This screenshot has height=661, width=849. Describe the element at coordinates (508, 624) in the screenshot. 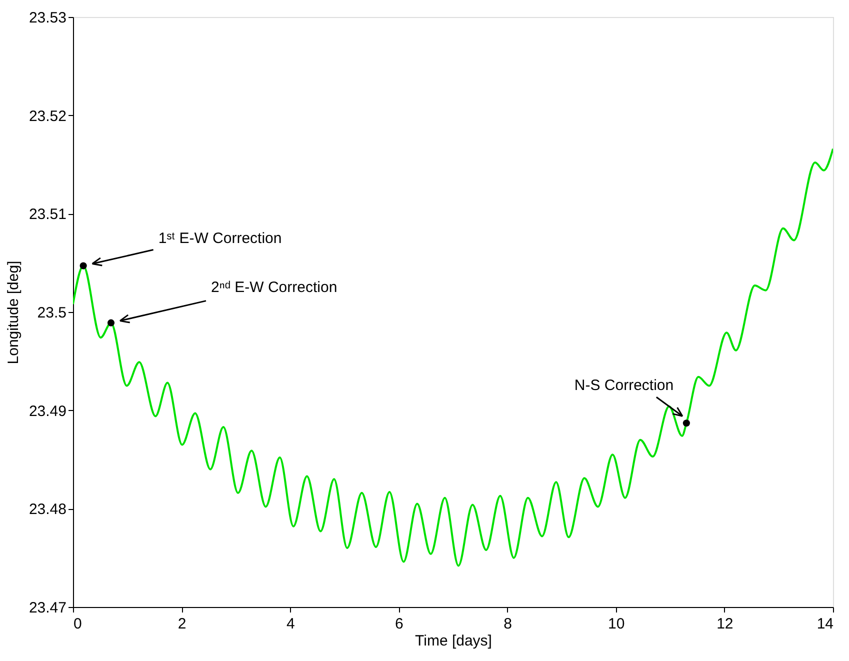

I see `x-tick-label: 8` at that location.